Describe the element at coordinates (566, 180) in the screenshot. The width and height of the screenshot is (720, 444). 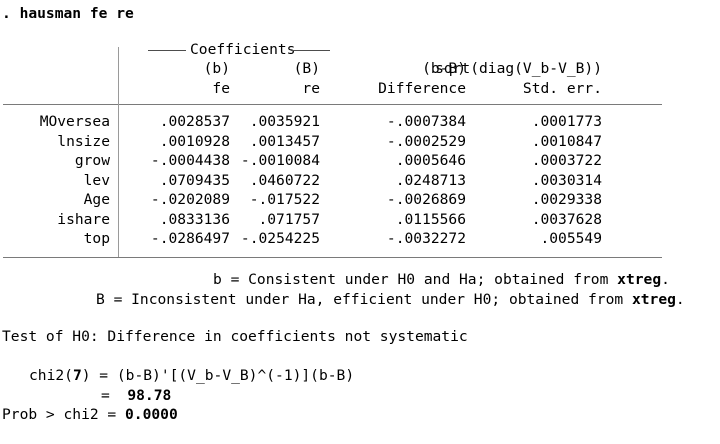
I see `cell-std-err: .0030314` at that location.